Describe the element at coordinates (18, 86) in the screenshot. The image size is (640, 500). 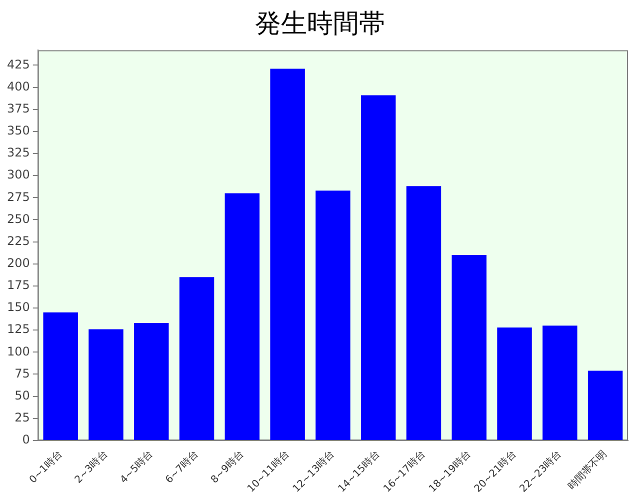
I see `y-tick-label: 400` at that location.